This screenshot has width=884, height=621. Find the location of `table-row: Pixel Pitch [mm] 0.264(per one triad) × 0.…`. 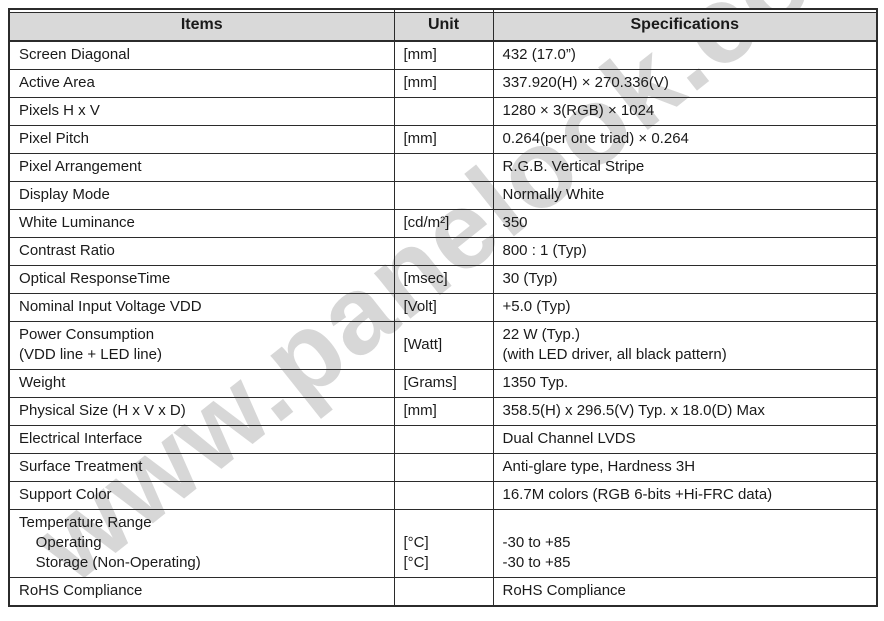

table-row: Pixel Pitch [mm] 0.264(per one triad) × 0.… is located at coordinates (443, 139).